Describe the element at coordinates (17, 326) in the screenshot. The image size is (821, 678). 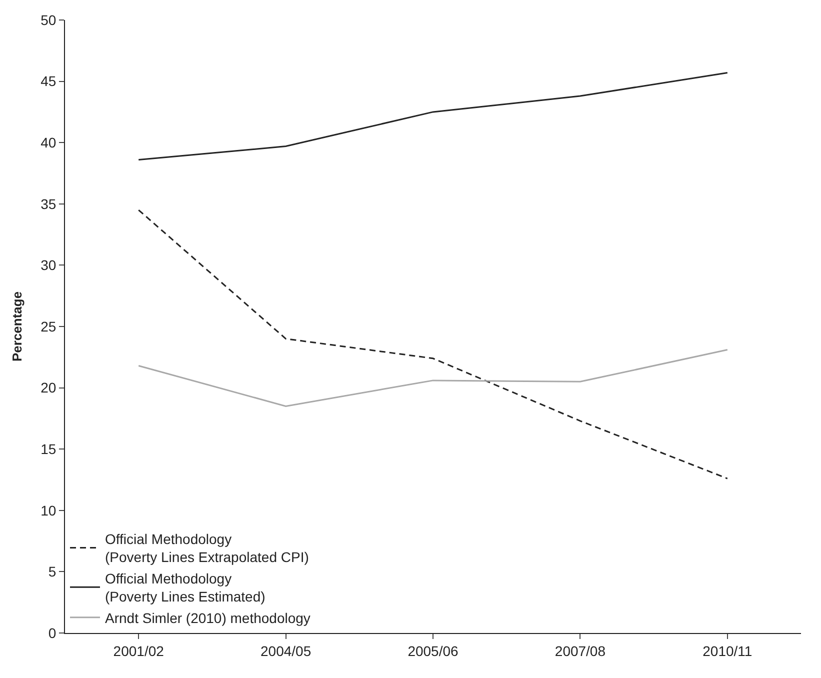
I see `y-axis-title: Percentage` at that location.